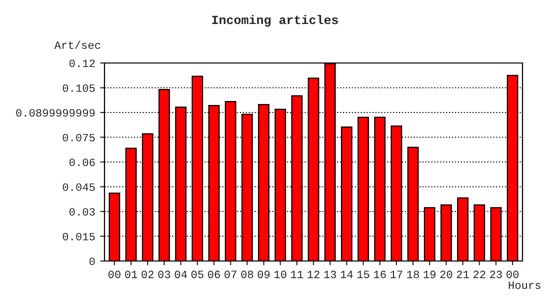 The height and width of the screenshot is (300, 550). I want to click on x-tick-label: 06, so click(214, 274).